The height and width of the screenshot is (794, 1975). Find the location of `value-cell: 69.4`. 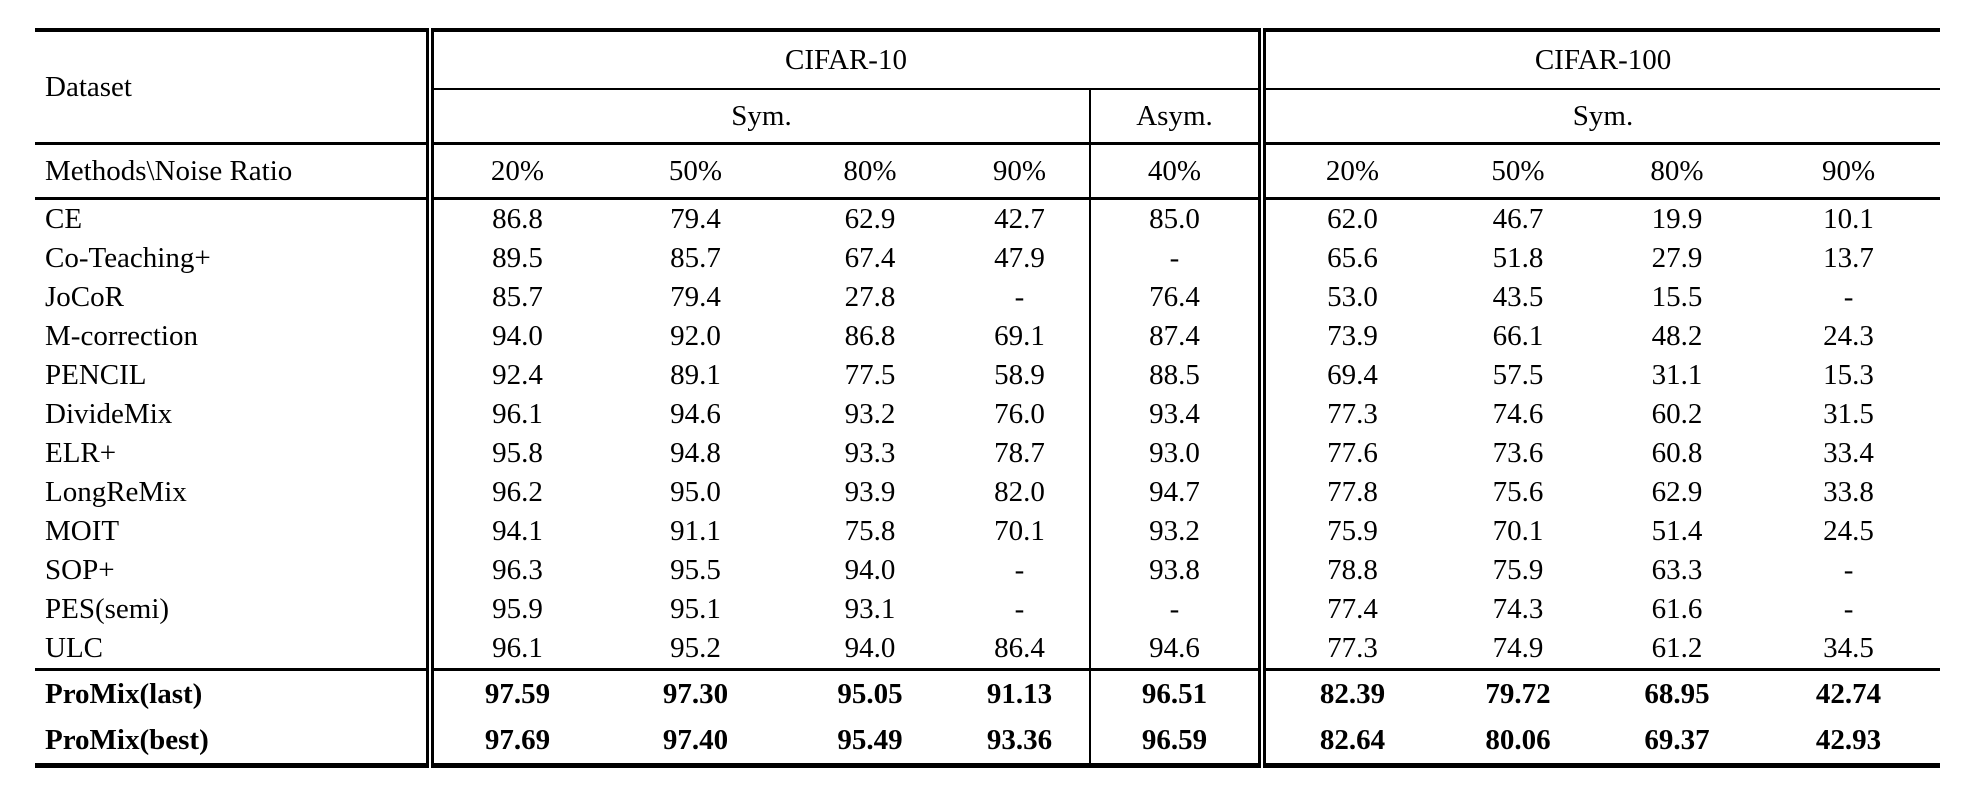

value-cell: 69.4 is located at coordinates (1348, 375).